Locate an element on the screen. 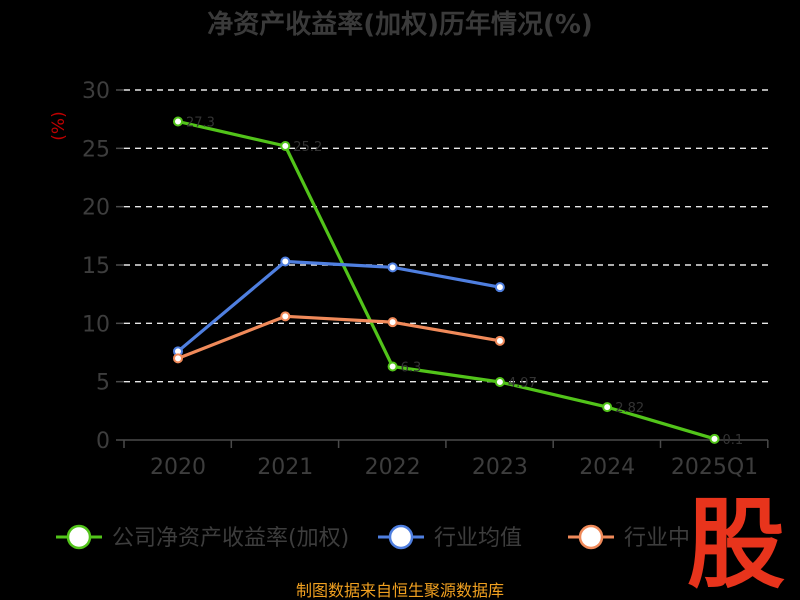  data-label: 4.97 is located at coordinates (522, 383).